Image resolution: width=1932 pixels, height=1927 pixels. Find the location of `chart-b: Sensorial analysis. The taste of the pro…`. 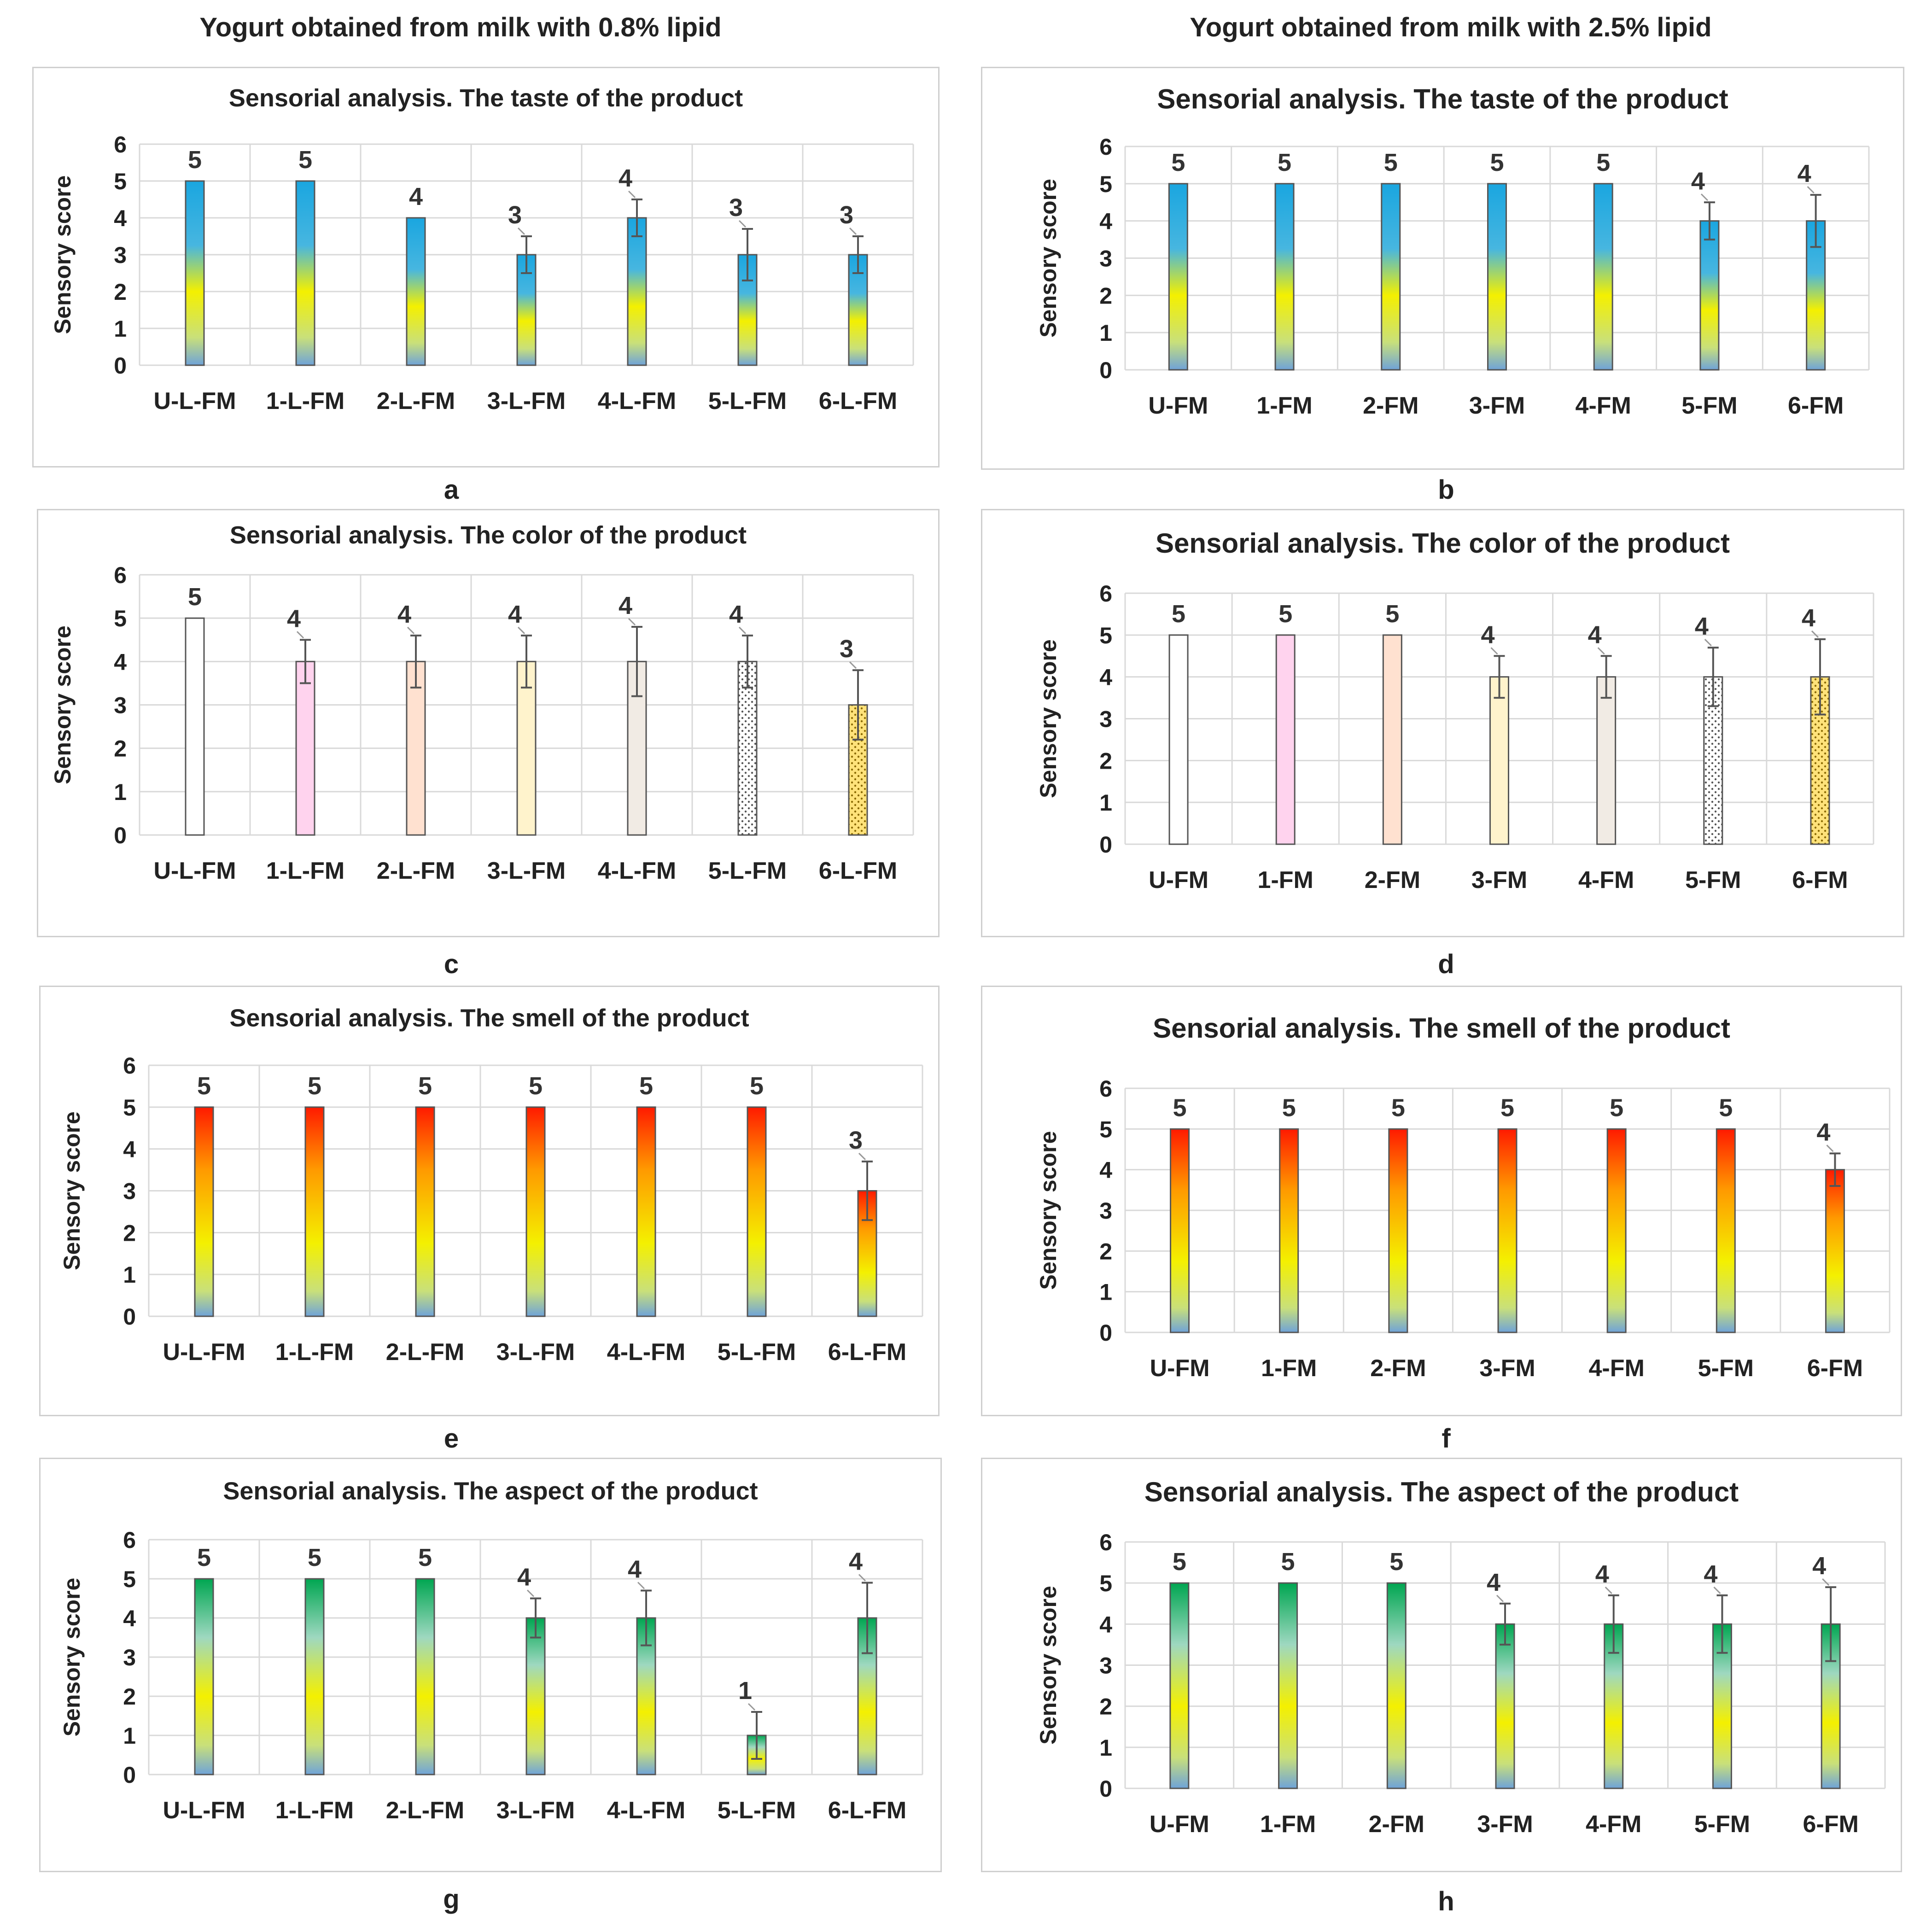

chart-b: Sensorial analysis. The taste of the pro… is located at coordinates (1453, 251).